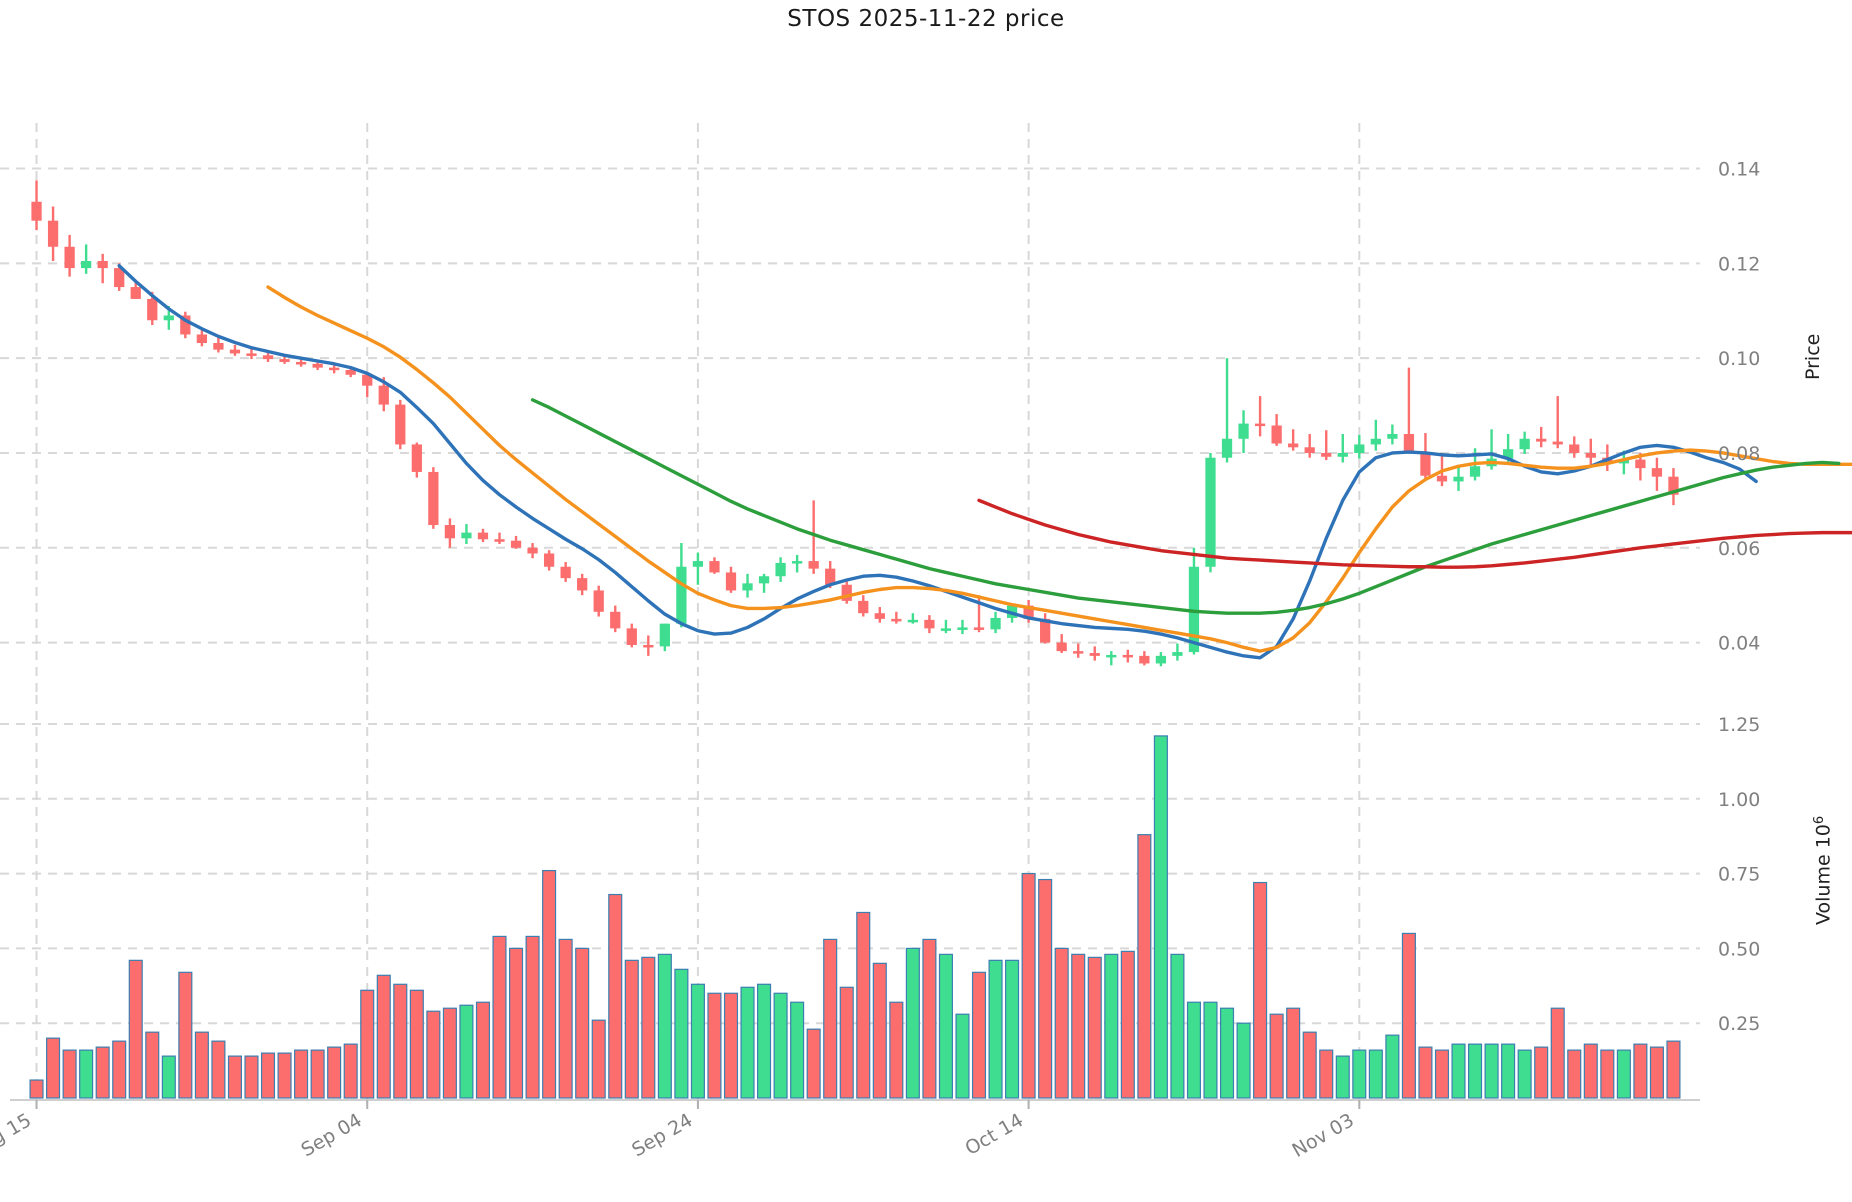  Describe the element at coordinates (1739, 800) in the screenshot. I see `volume-tick-label: 1.00` at that location.